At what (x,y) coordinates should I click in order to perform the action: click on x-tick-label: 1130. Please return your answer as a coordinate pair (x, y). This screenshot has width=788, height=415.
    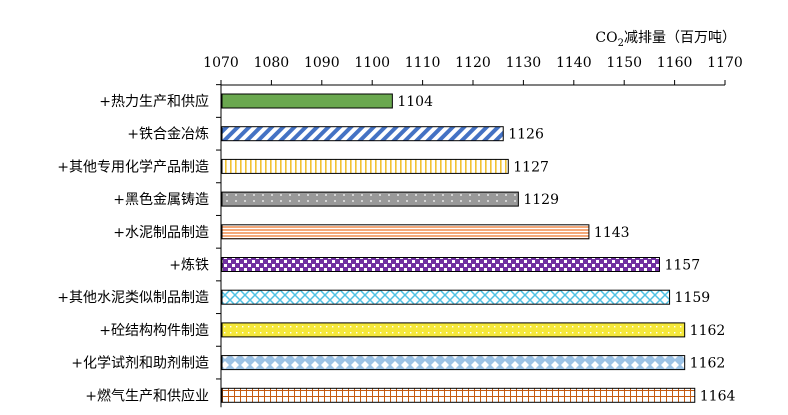
    Looking at the image, I should click on (524, 63).